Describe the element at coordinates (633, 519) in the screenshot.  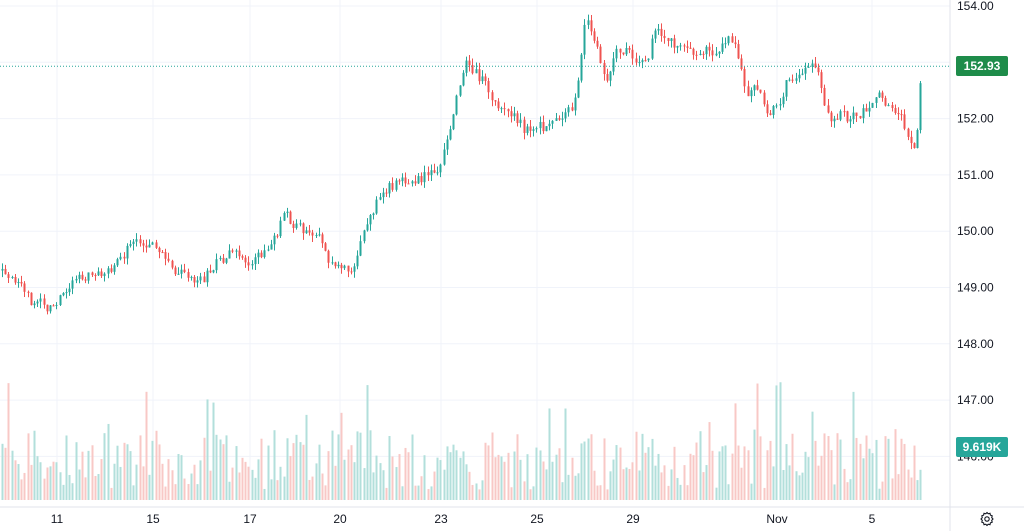
I see `x-tick-label: 29` at that location.